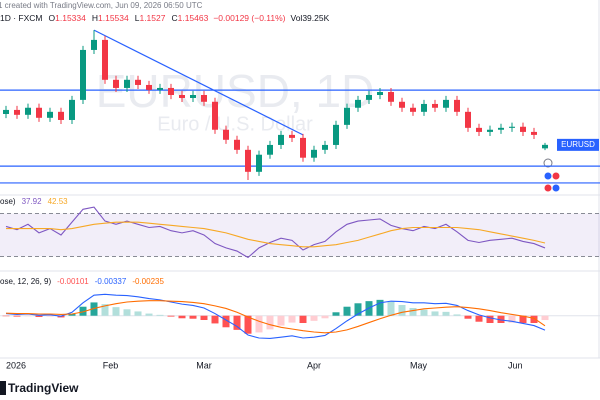 This screenshot has height=400, width=600. I want to click on ohlc-value: 1.15534, so click(113, 18).